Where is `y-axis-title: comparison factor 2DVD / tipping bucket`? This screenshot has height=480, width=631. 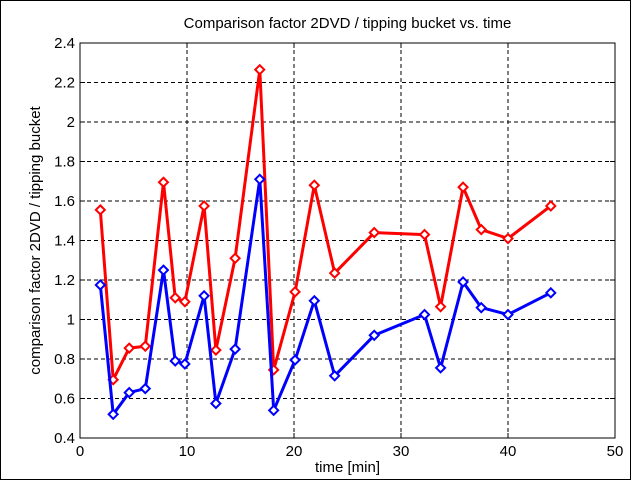
y-axis-title: comparison factor 2DVD / tipping bucket is located at coordinates (35, 239).